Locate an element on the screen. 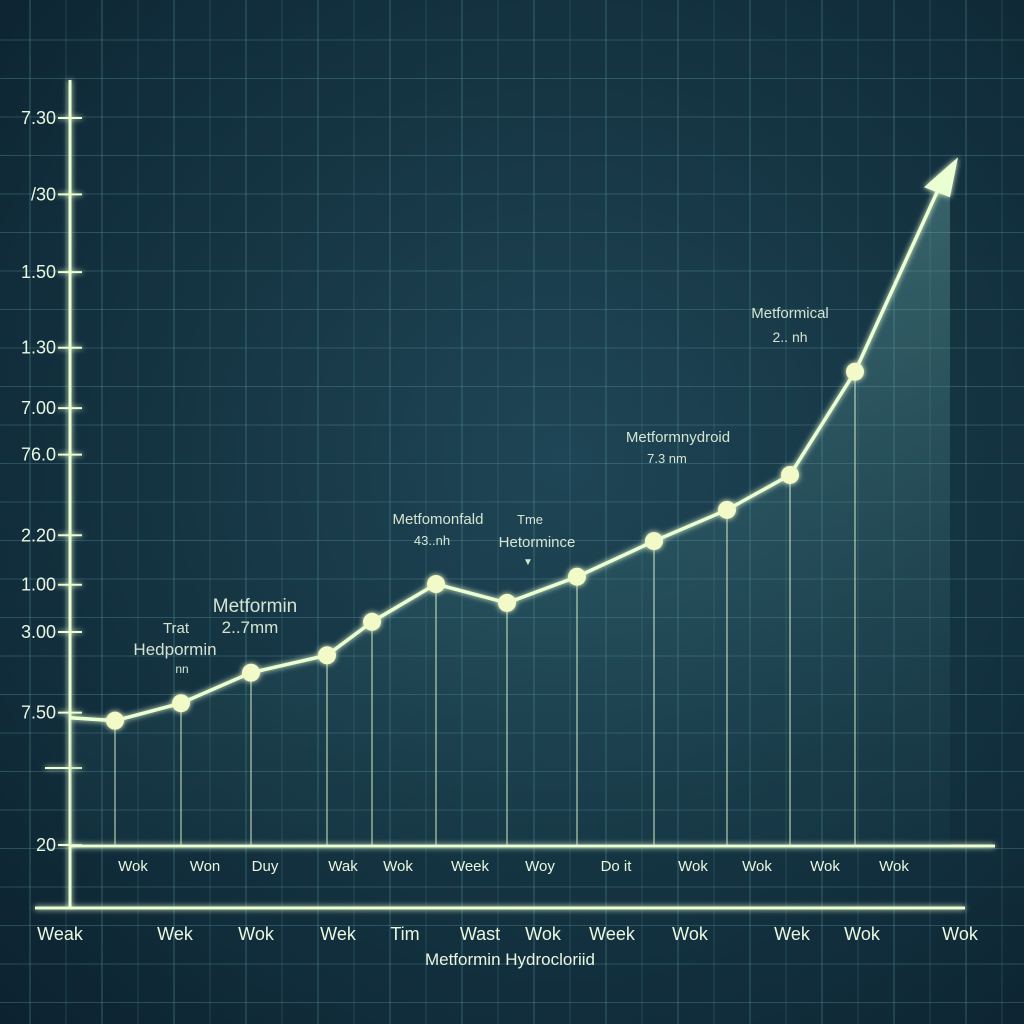 The image size is (1024, 1024). annotation-label: Metformical is located at coordinates (790, 313).